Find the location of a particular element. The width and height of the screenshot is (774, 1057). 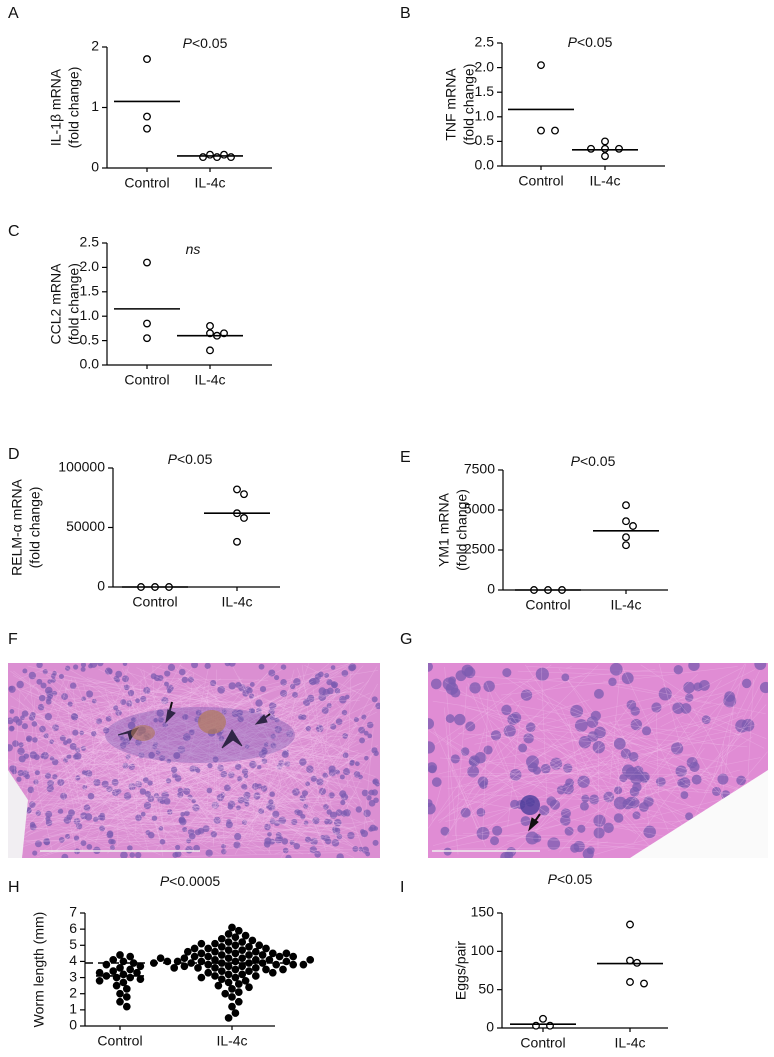

x-tick-label: IL-4c is located at coordinates (231, 1041).